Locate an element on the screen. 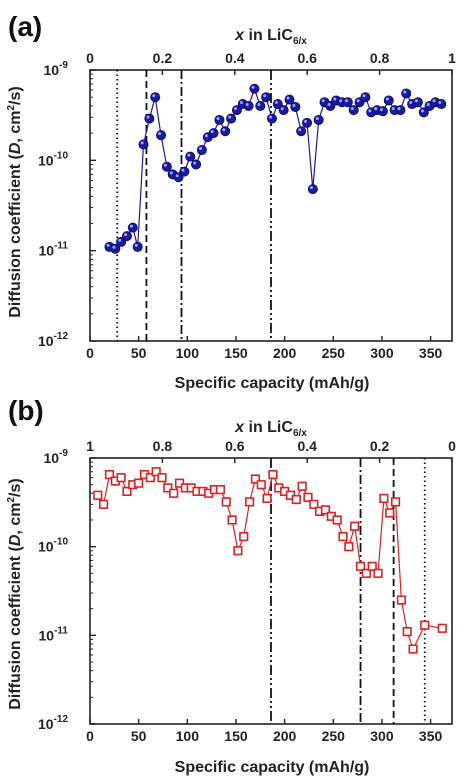 Image resolution: width=474 pixels, height=779 pixels. panel-b-x-tick-label: 50 is located at coordinates (139, 736).